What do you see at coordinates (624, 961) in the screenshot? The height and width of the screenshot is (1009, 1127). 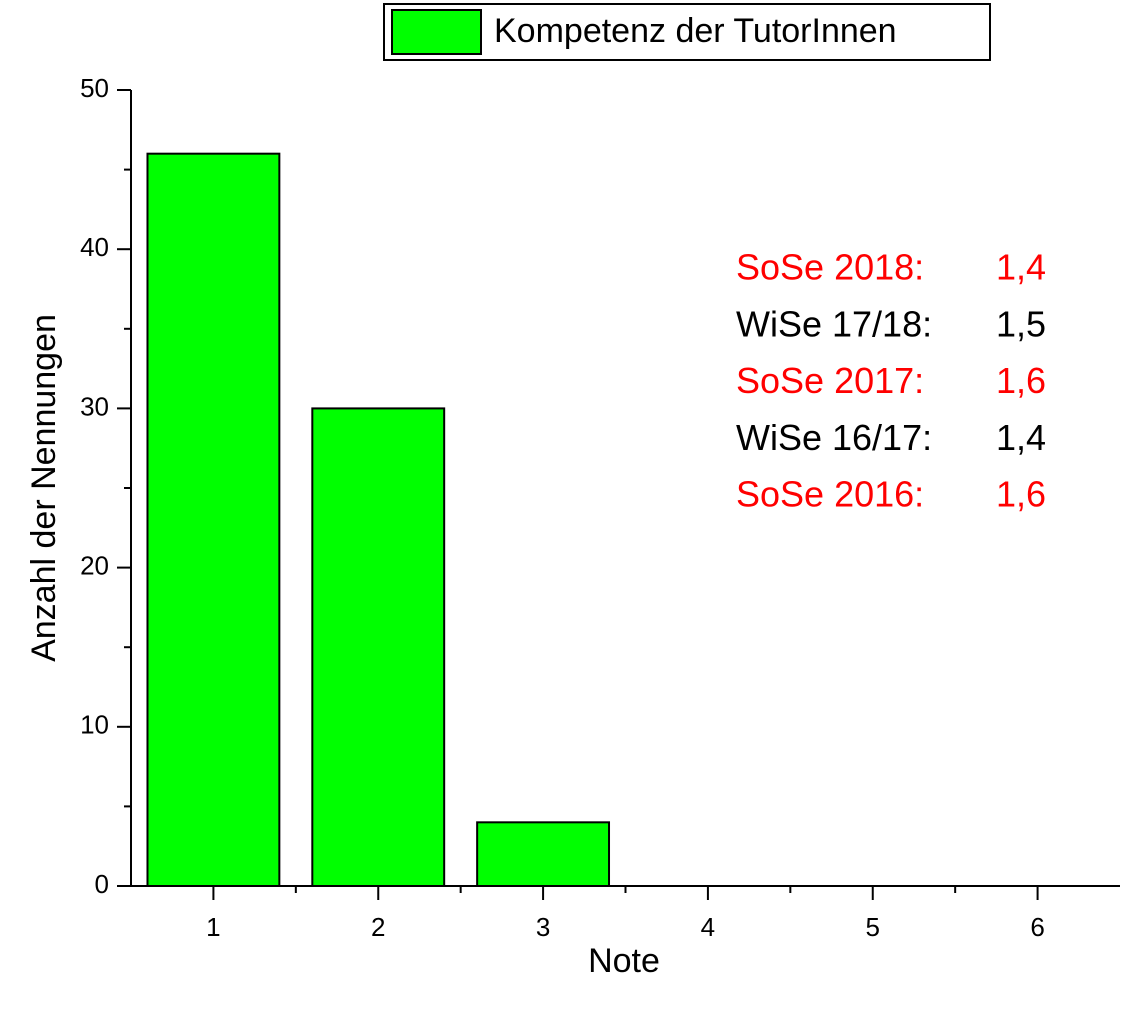 I see `x-axis-label: Note` at bounding box center [624, 961].